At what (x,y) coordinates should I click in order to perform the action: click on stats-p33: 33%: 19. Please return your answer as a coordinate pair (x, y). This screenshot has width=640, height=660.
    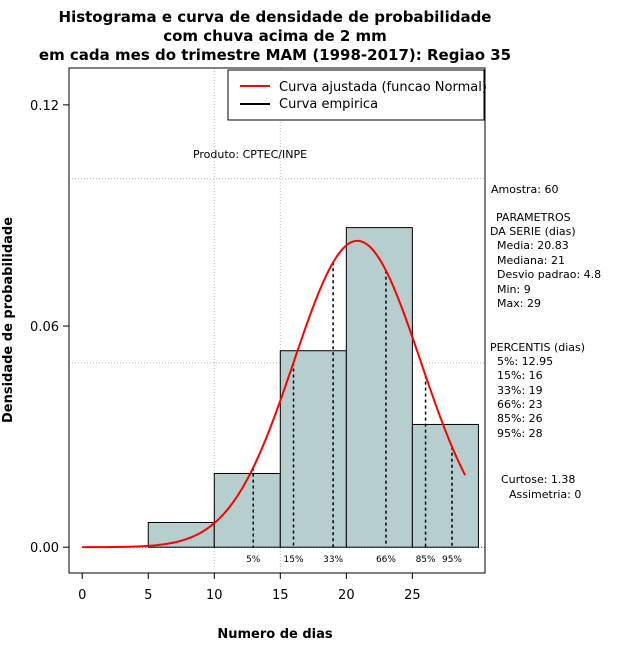
    Looking at the image, I should click on (520, 390).